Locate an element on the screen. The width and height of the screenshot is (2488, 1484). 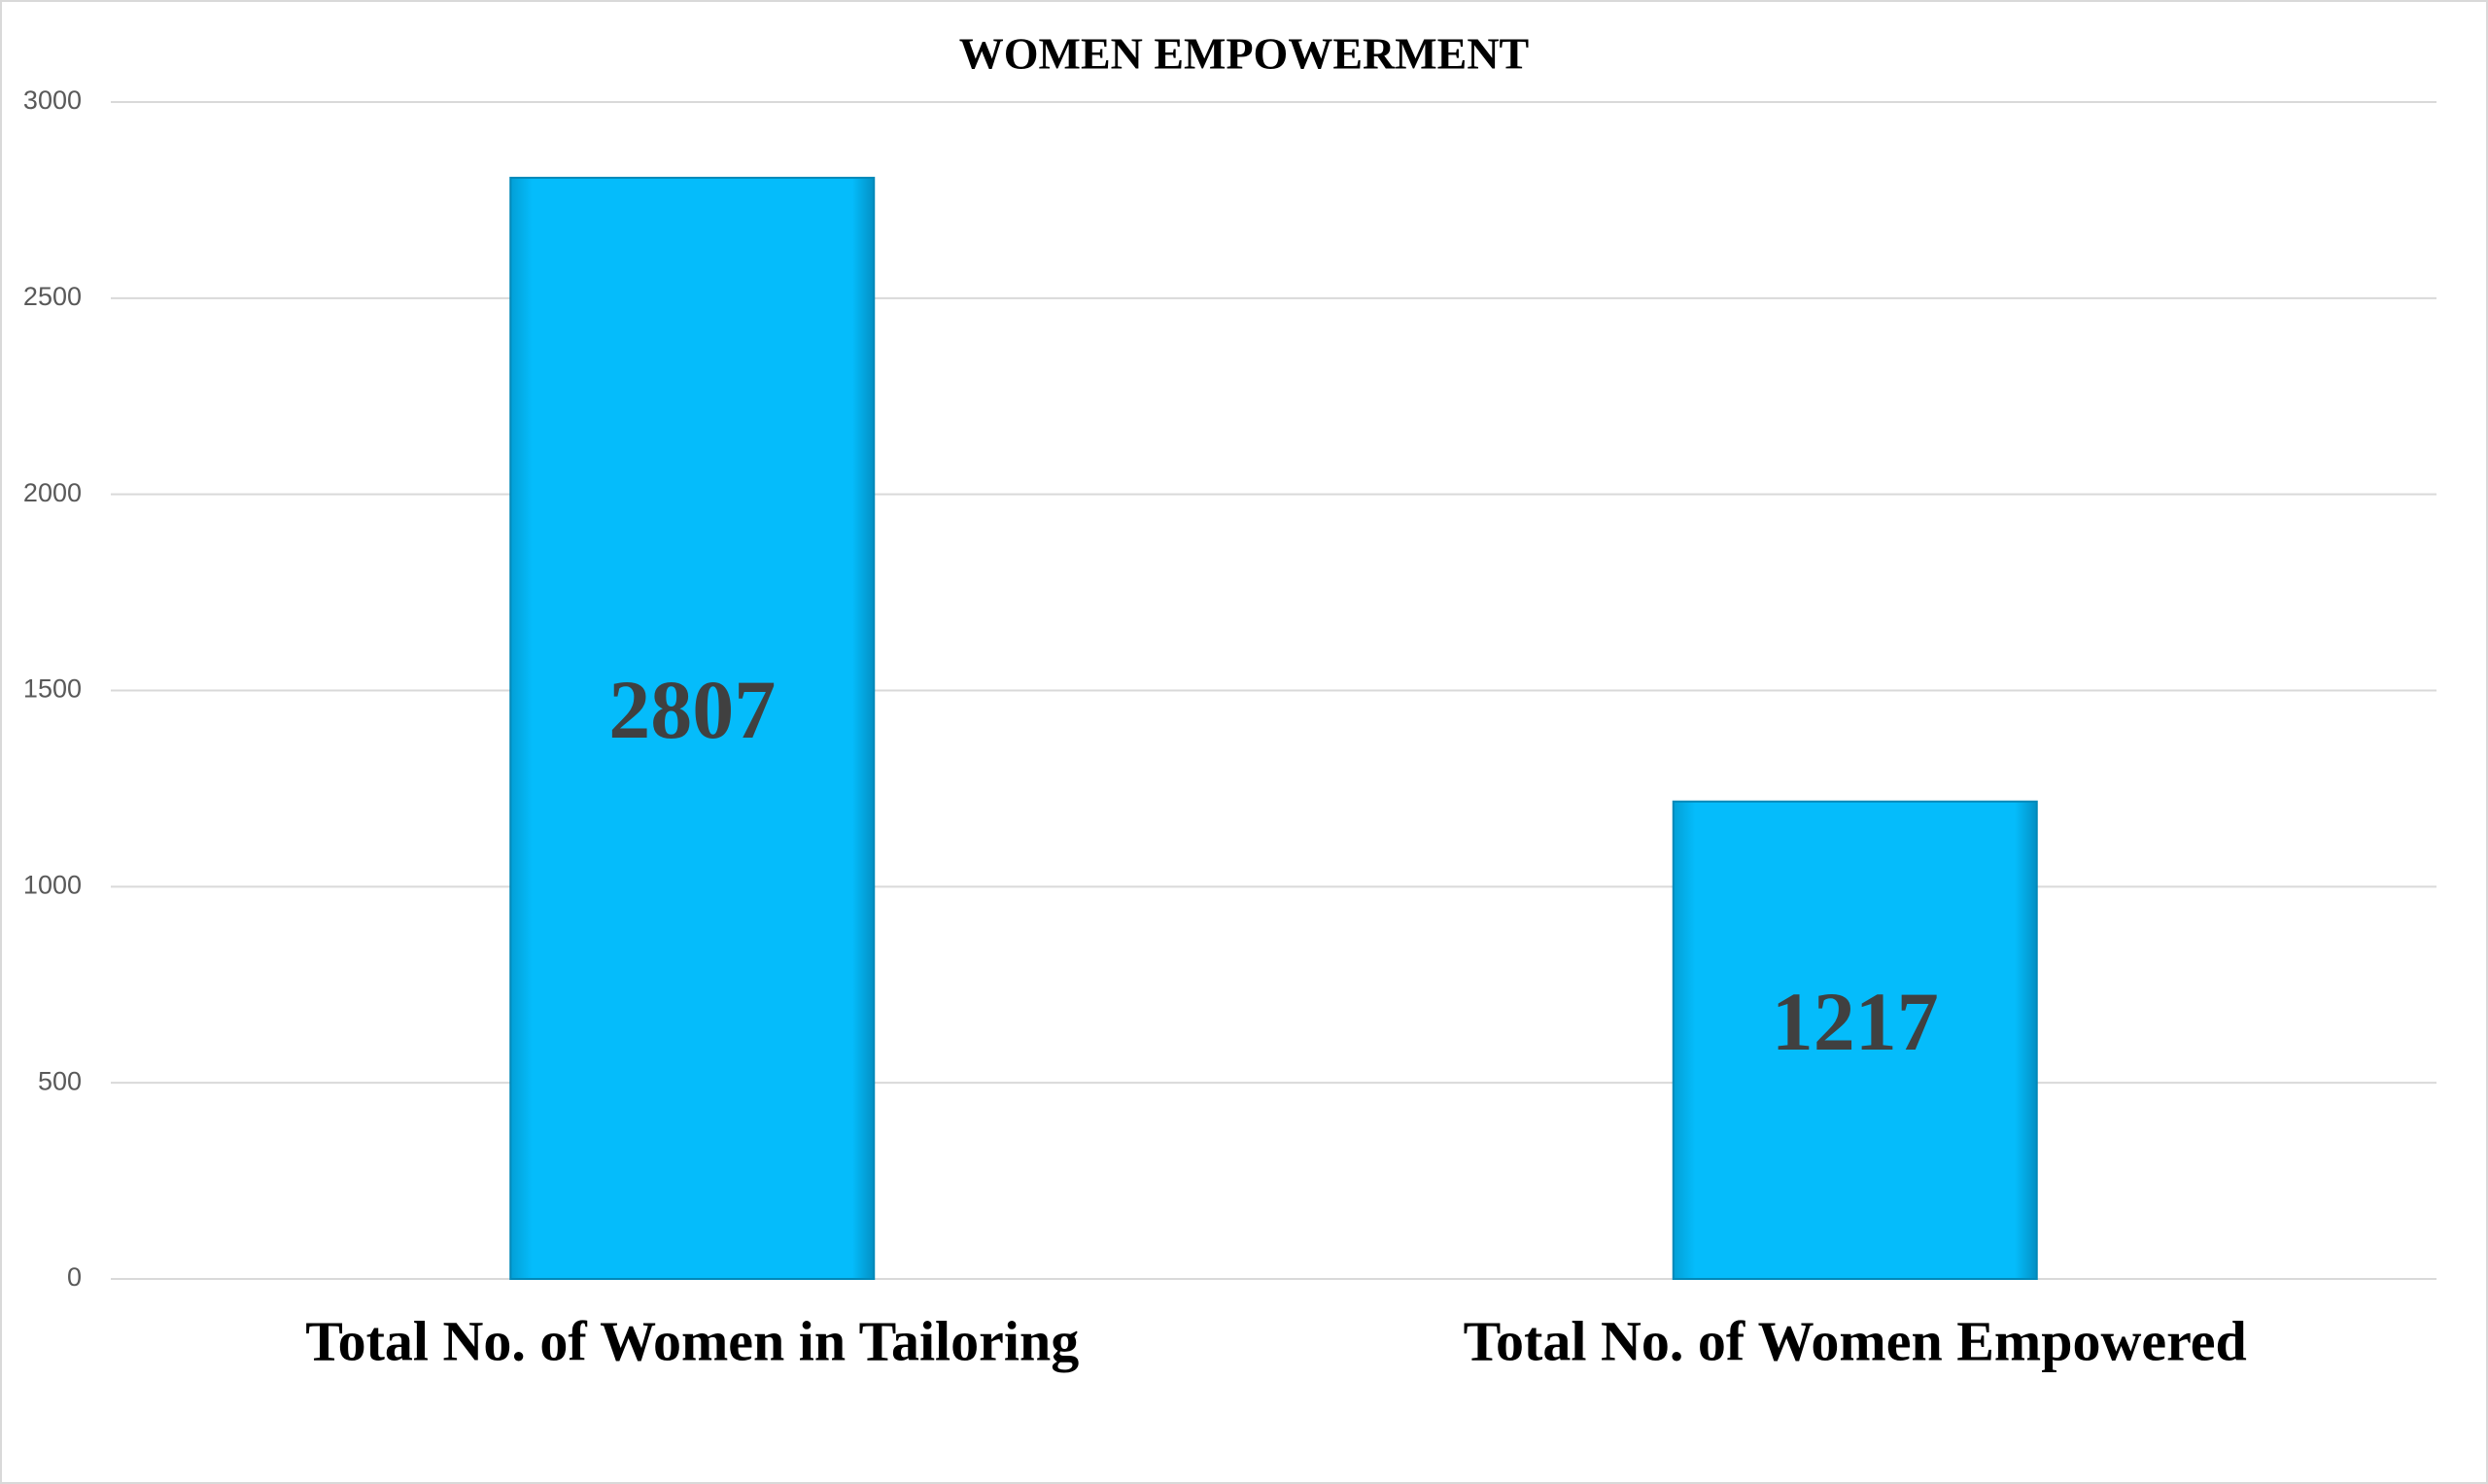
y-tick-label: 3000 is located at coordinates (52, 100).